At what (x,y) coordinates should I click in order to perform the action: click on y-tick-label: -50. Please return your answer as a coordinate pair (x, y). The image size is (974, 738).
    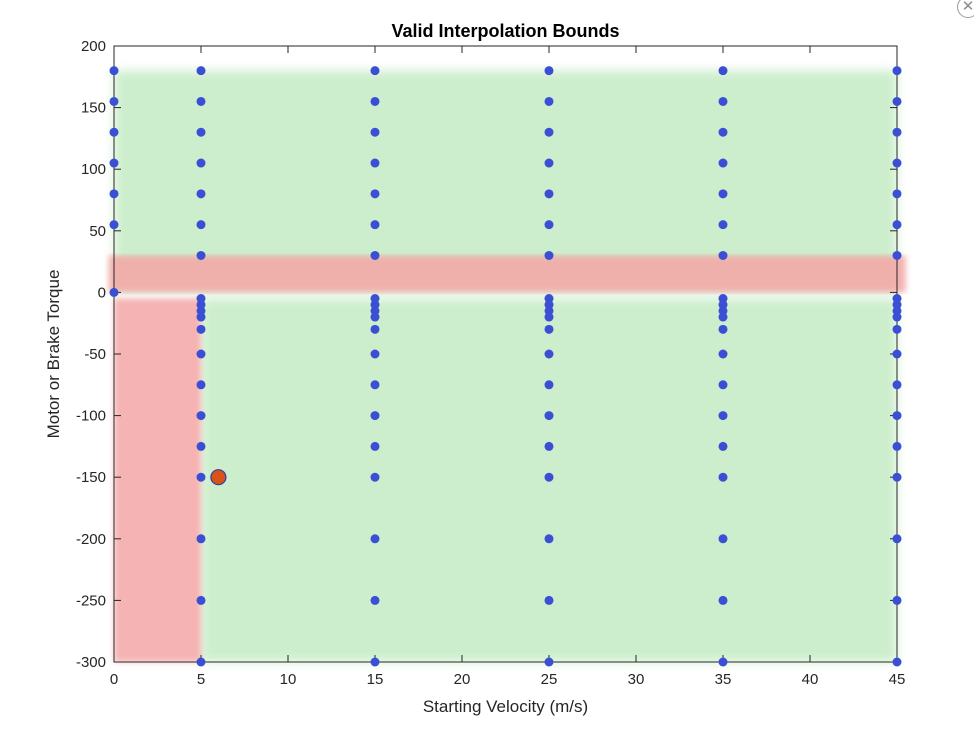
    Looking at the image, I should click on (95, 354).